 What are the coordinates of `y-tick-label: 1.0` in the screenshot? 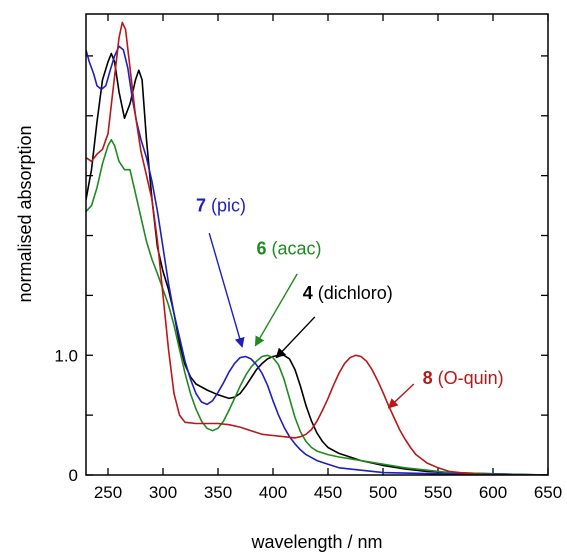 It's located at (66, 355).